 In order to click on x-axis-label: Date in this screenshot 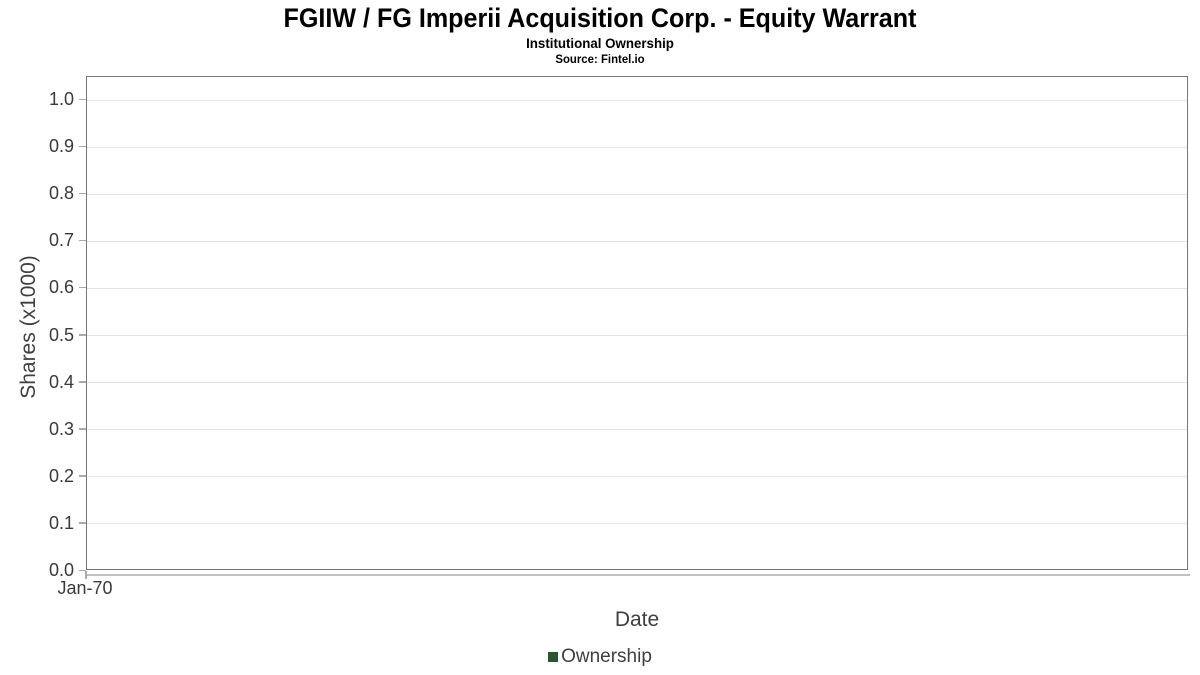, I will do `click(637, 619)`.